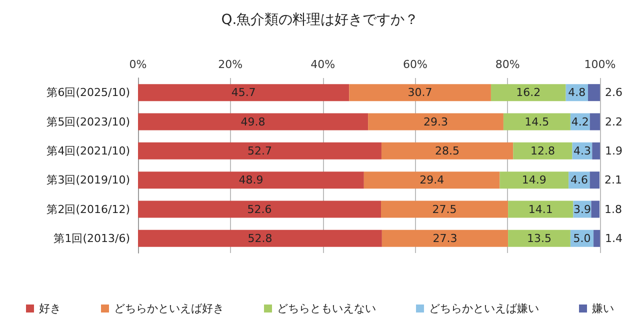  What do you see at coordinates (613, 151) in the screenshot?
I see `data-label: 1.9` at bounding box center [613, 151].